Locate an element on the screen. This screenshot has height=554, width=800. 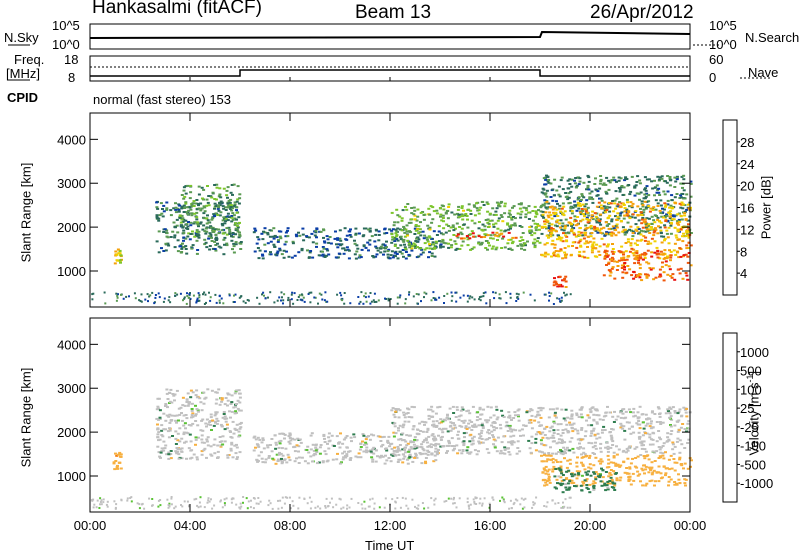
power-band-8-cell is located at coordinates (689, 253).